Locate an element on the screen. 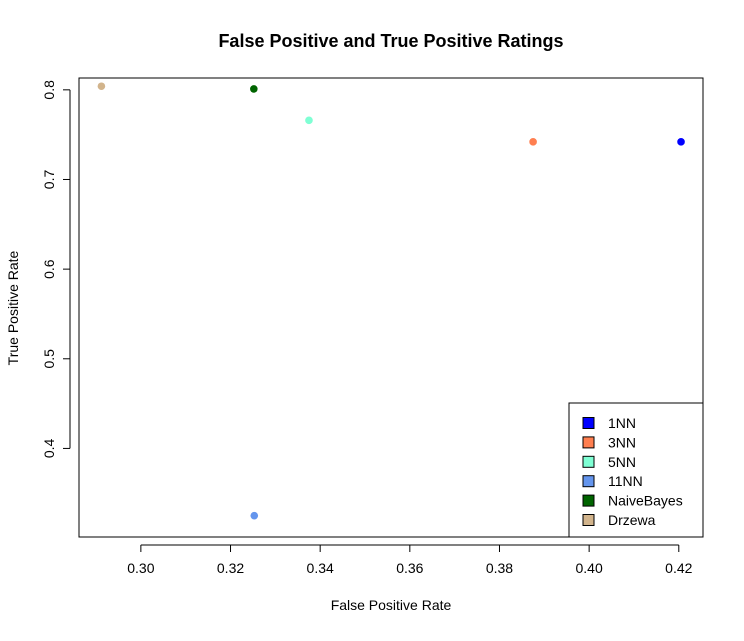 This screenshot has height=641, width=744. chart-title: False Positive and True Positive Ratings is located at coordinates (390, 41).